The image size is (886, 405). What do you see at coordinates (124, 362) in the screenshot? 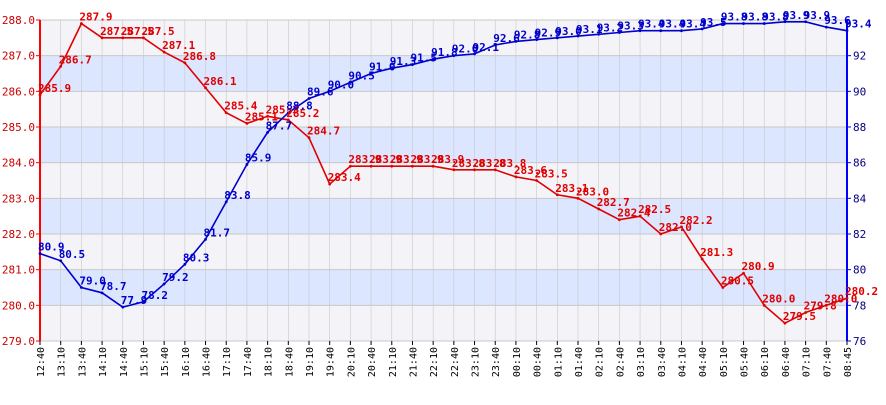
I see `x-tick-label: 14:40` at bounding box center [124, 362].